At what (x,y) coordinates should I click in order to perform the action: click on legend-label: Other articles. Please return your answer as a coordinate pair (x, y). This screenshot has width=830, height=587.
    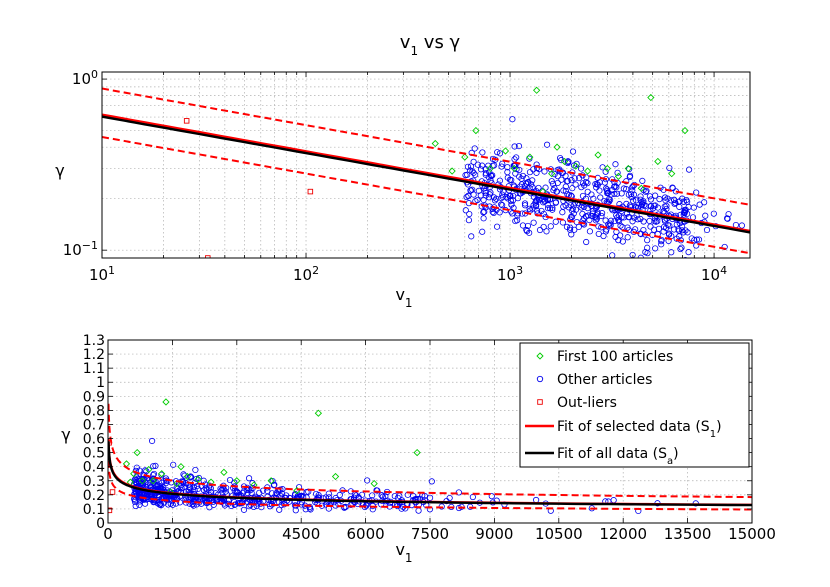
    Looking at the image, I should click on (604, 380).